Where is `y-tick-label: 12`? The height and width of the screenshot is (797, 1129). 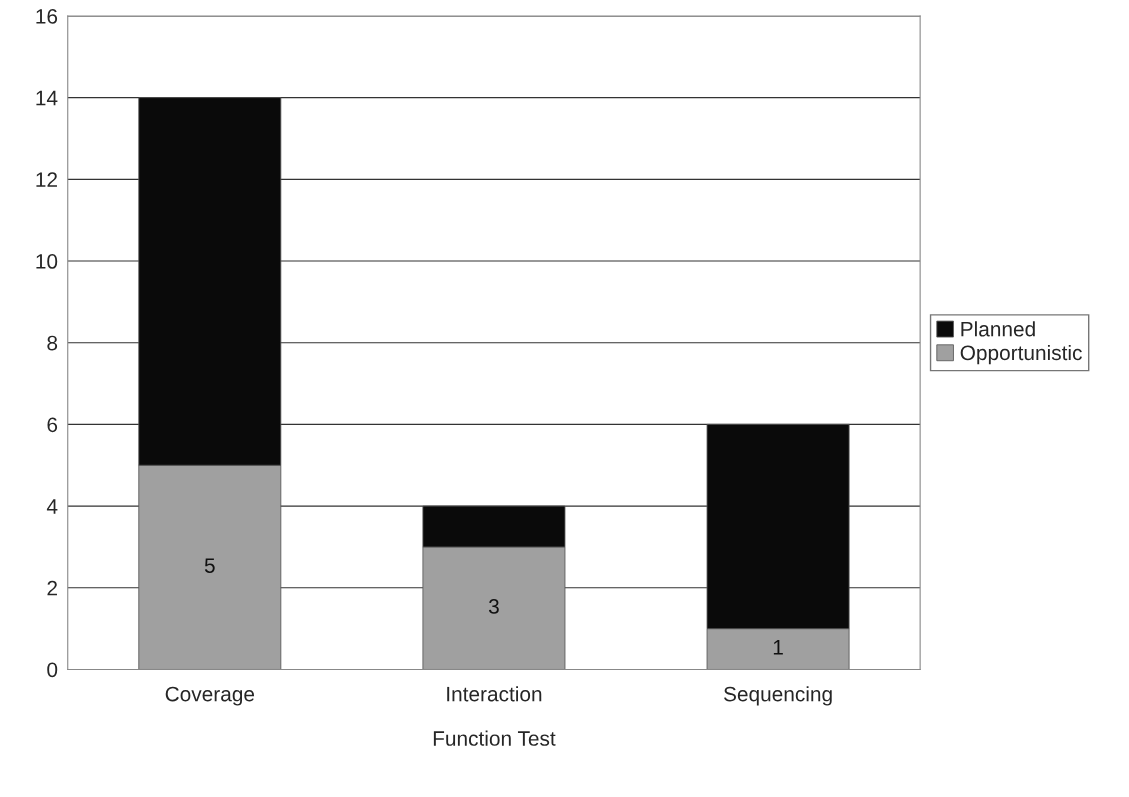
y-tick-label: 12 is located at coordinates (46, 179).